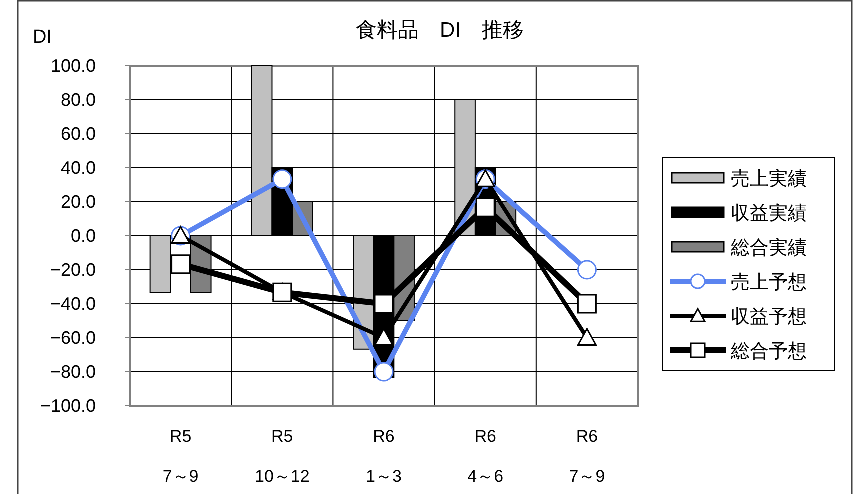 The width and height of the screenshot is (863, 494). I want to click on y-tick-label: −20.0, so click(73, 270).